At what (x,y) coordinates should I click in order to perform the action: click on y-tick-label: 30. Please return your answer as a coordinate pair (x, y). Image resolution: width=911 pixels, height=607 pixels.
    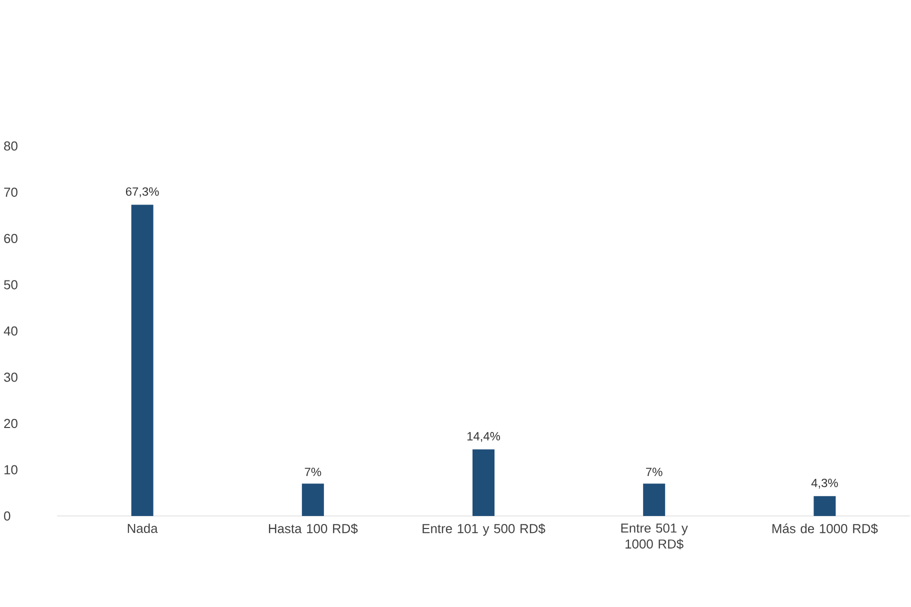
    Looking at the image, I should click on (11, 377).